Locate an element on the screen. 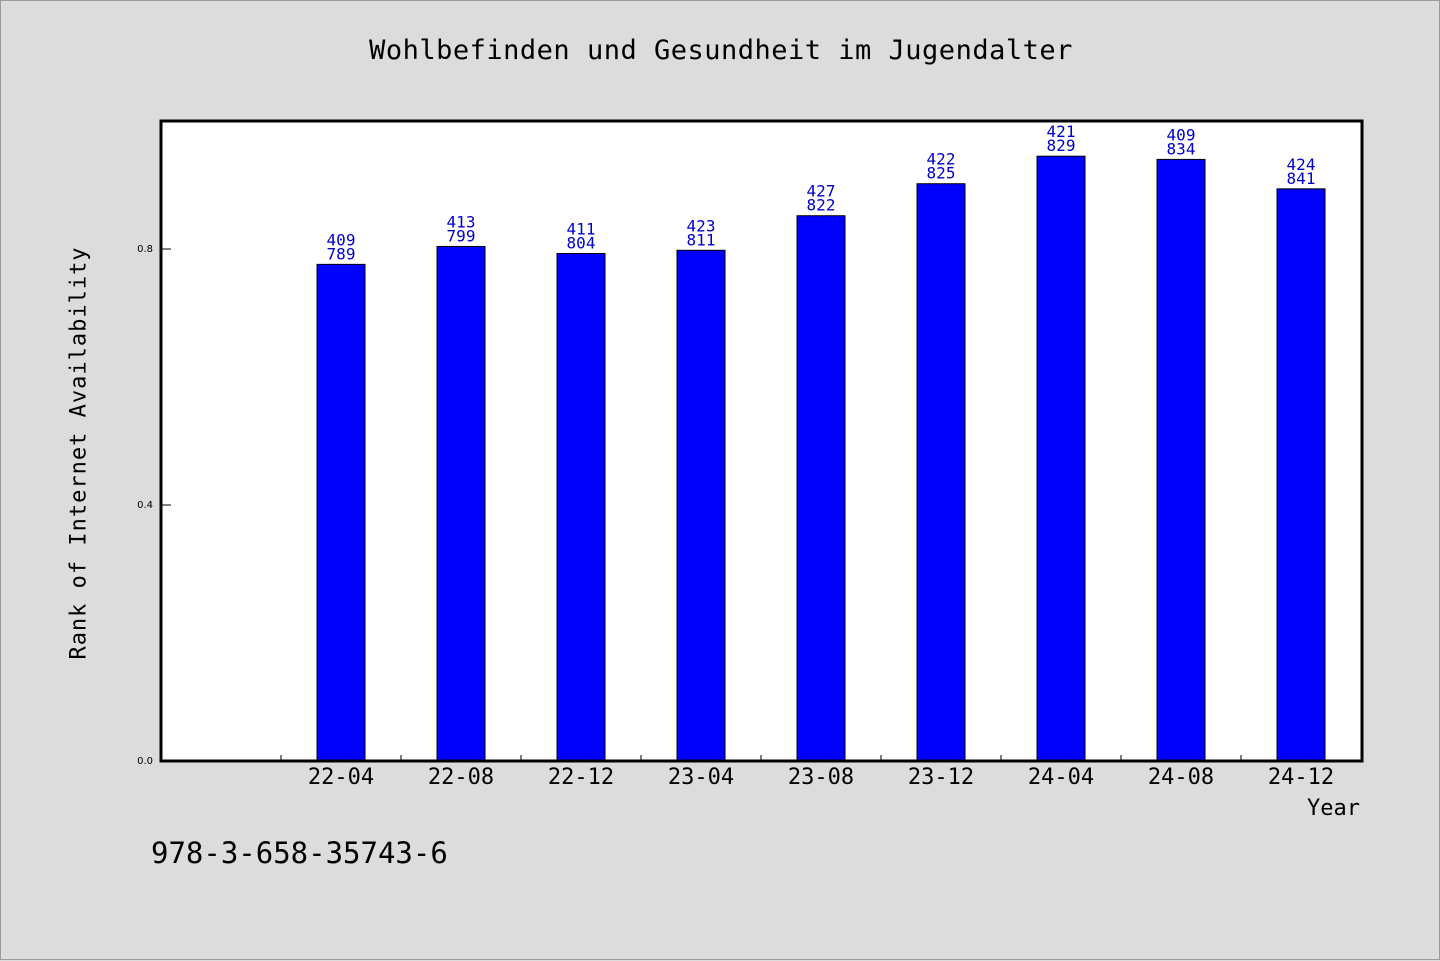 The width and height of the screenshot is (1440, 961). bar-label-top: 413 is located at coordinates (461, 221).